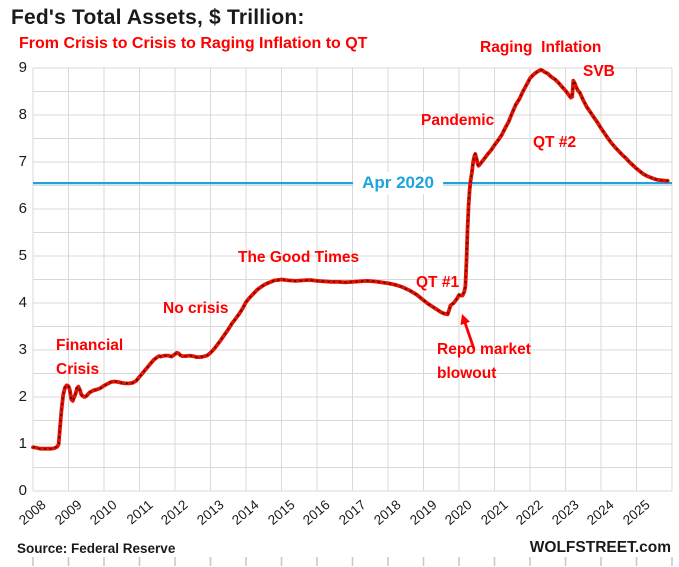  What do you see at coordinates (22, 208) in the screenshot?
I see `y-tick-label: 6` at bounding box center [22, 208].